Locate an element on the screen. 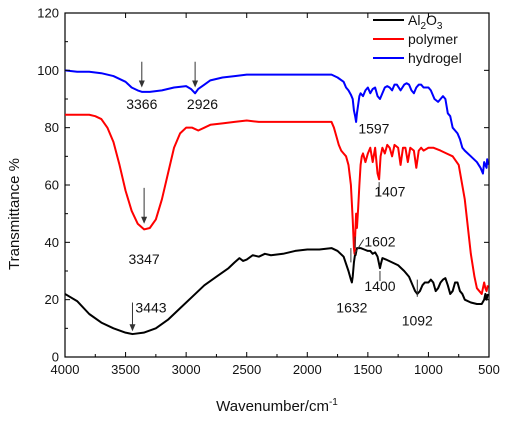 The width and height of the screenshot is (510, 421). legend-label-hydrogel: hydrogel is located at coordinates (435, 58).